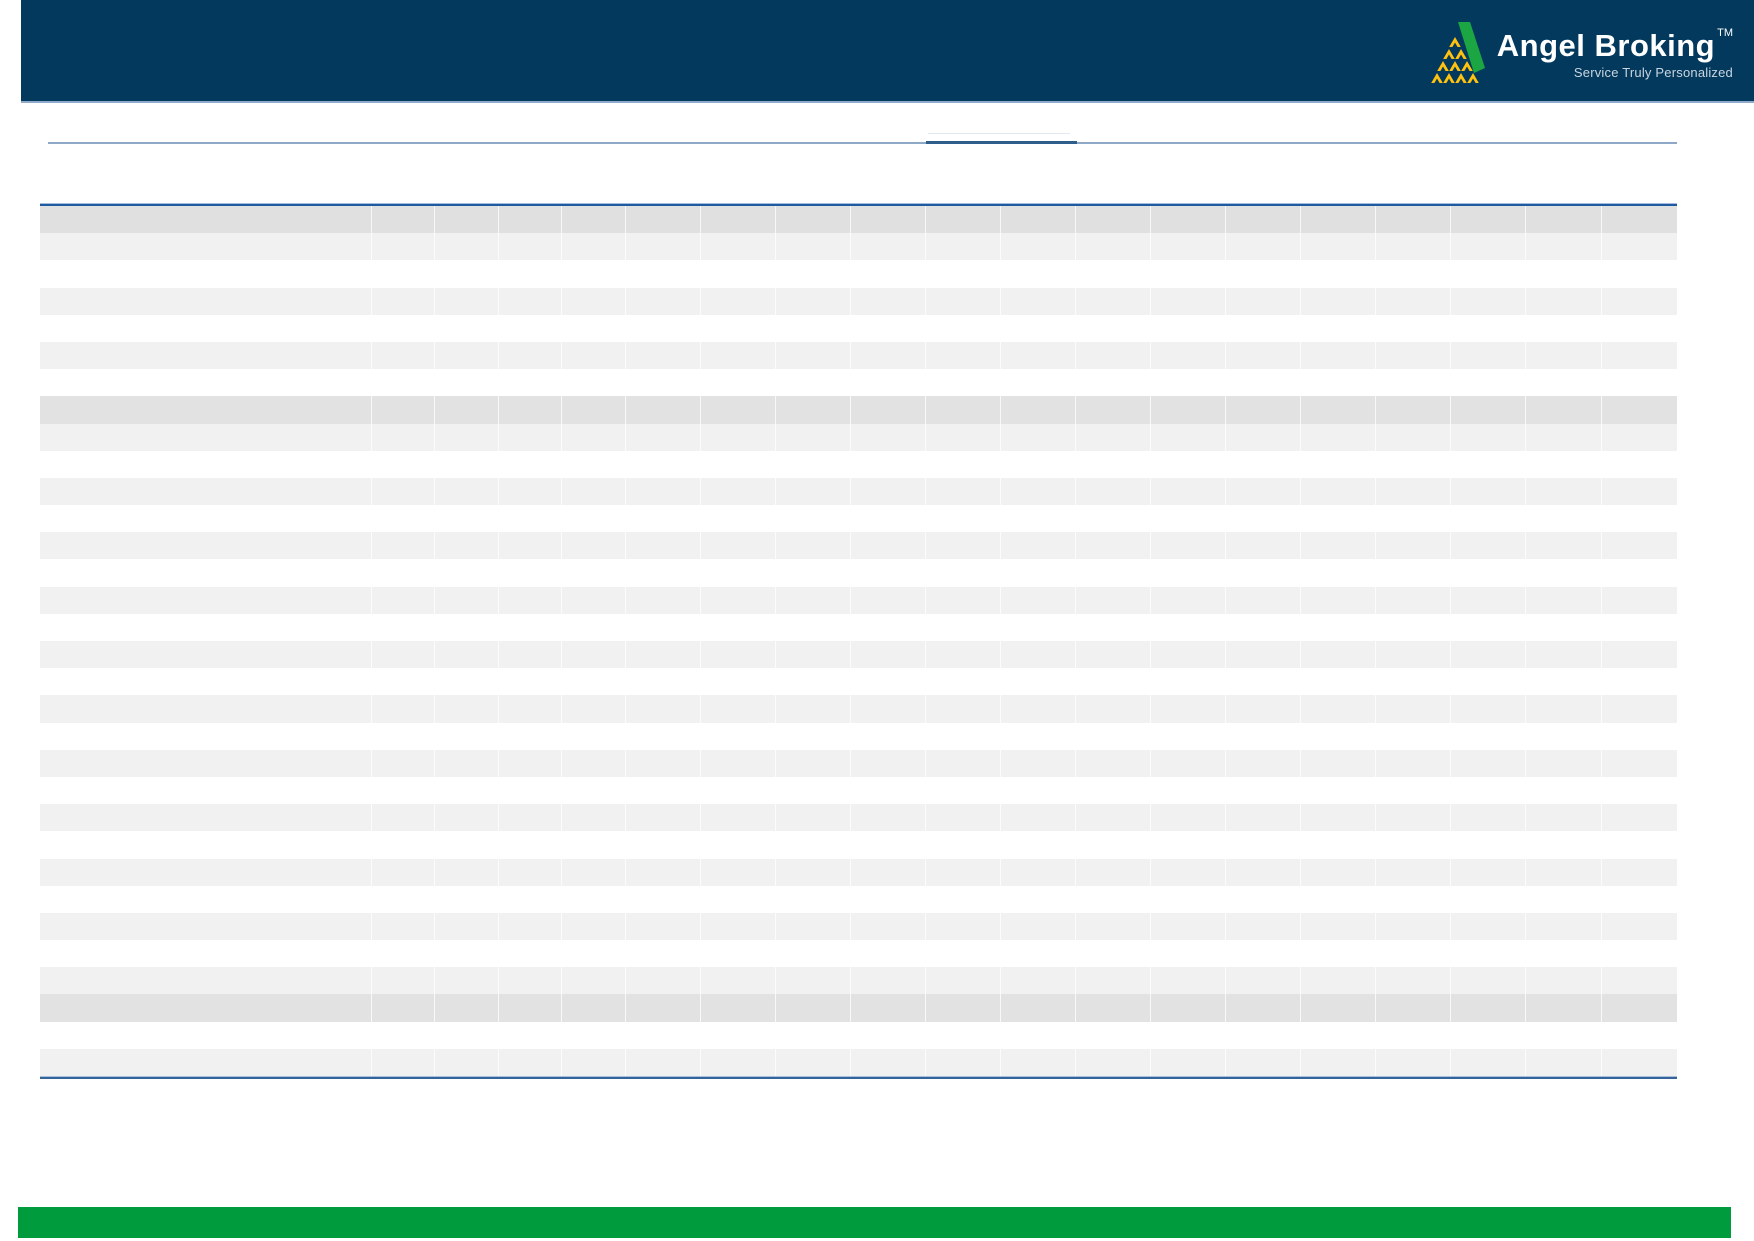 The width and height of the screenshot is (1754, 1241). What do you see at coordinates (1001, 142) in the screenshot?
I see `section-divider-highlight` at bounding box center [1001, 142].